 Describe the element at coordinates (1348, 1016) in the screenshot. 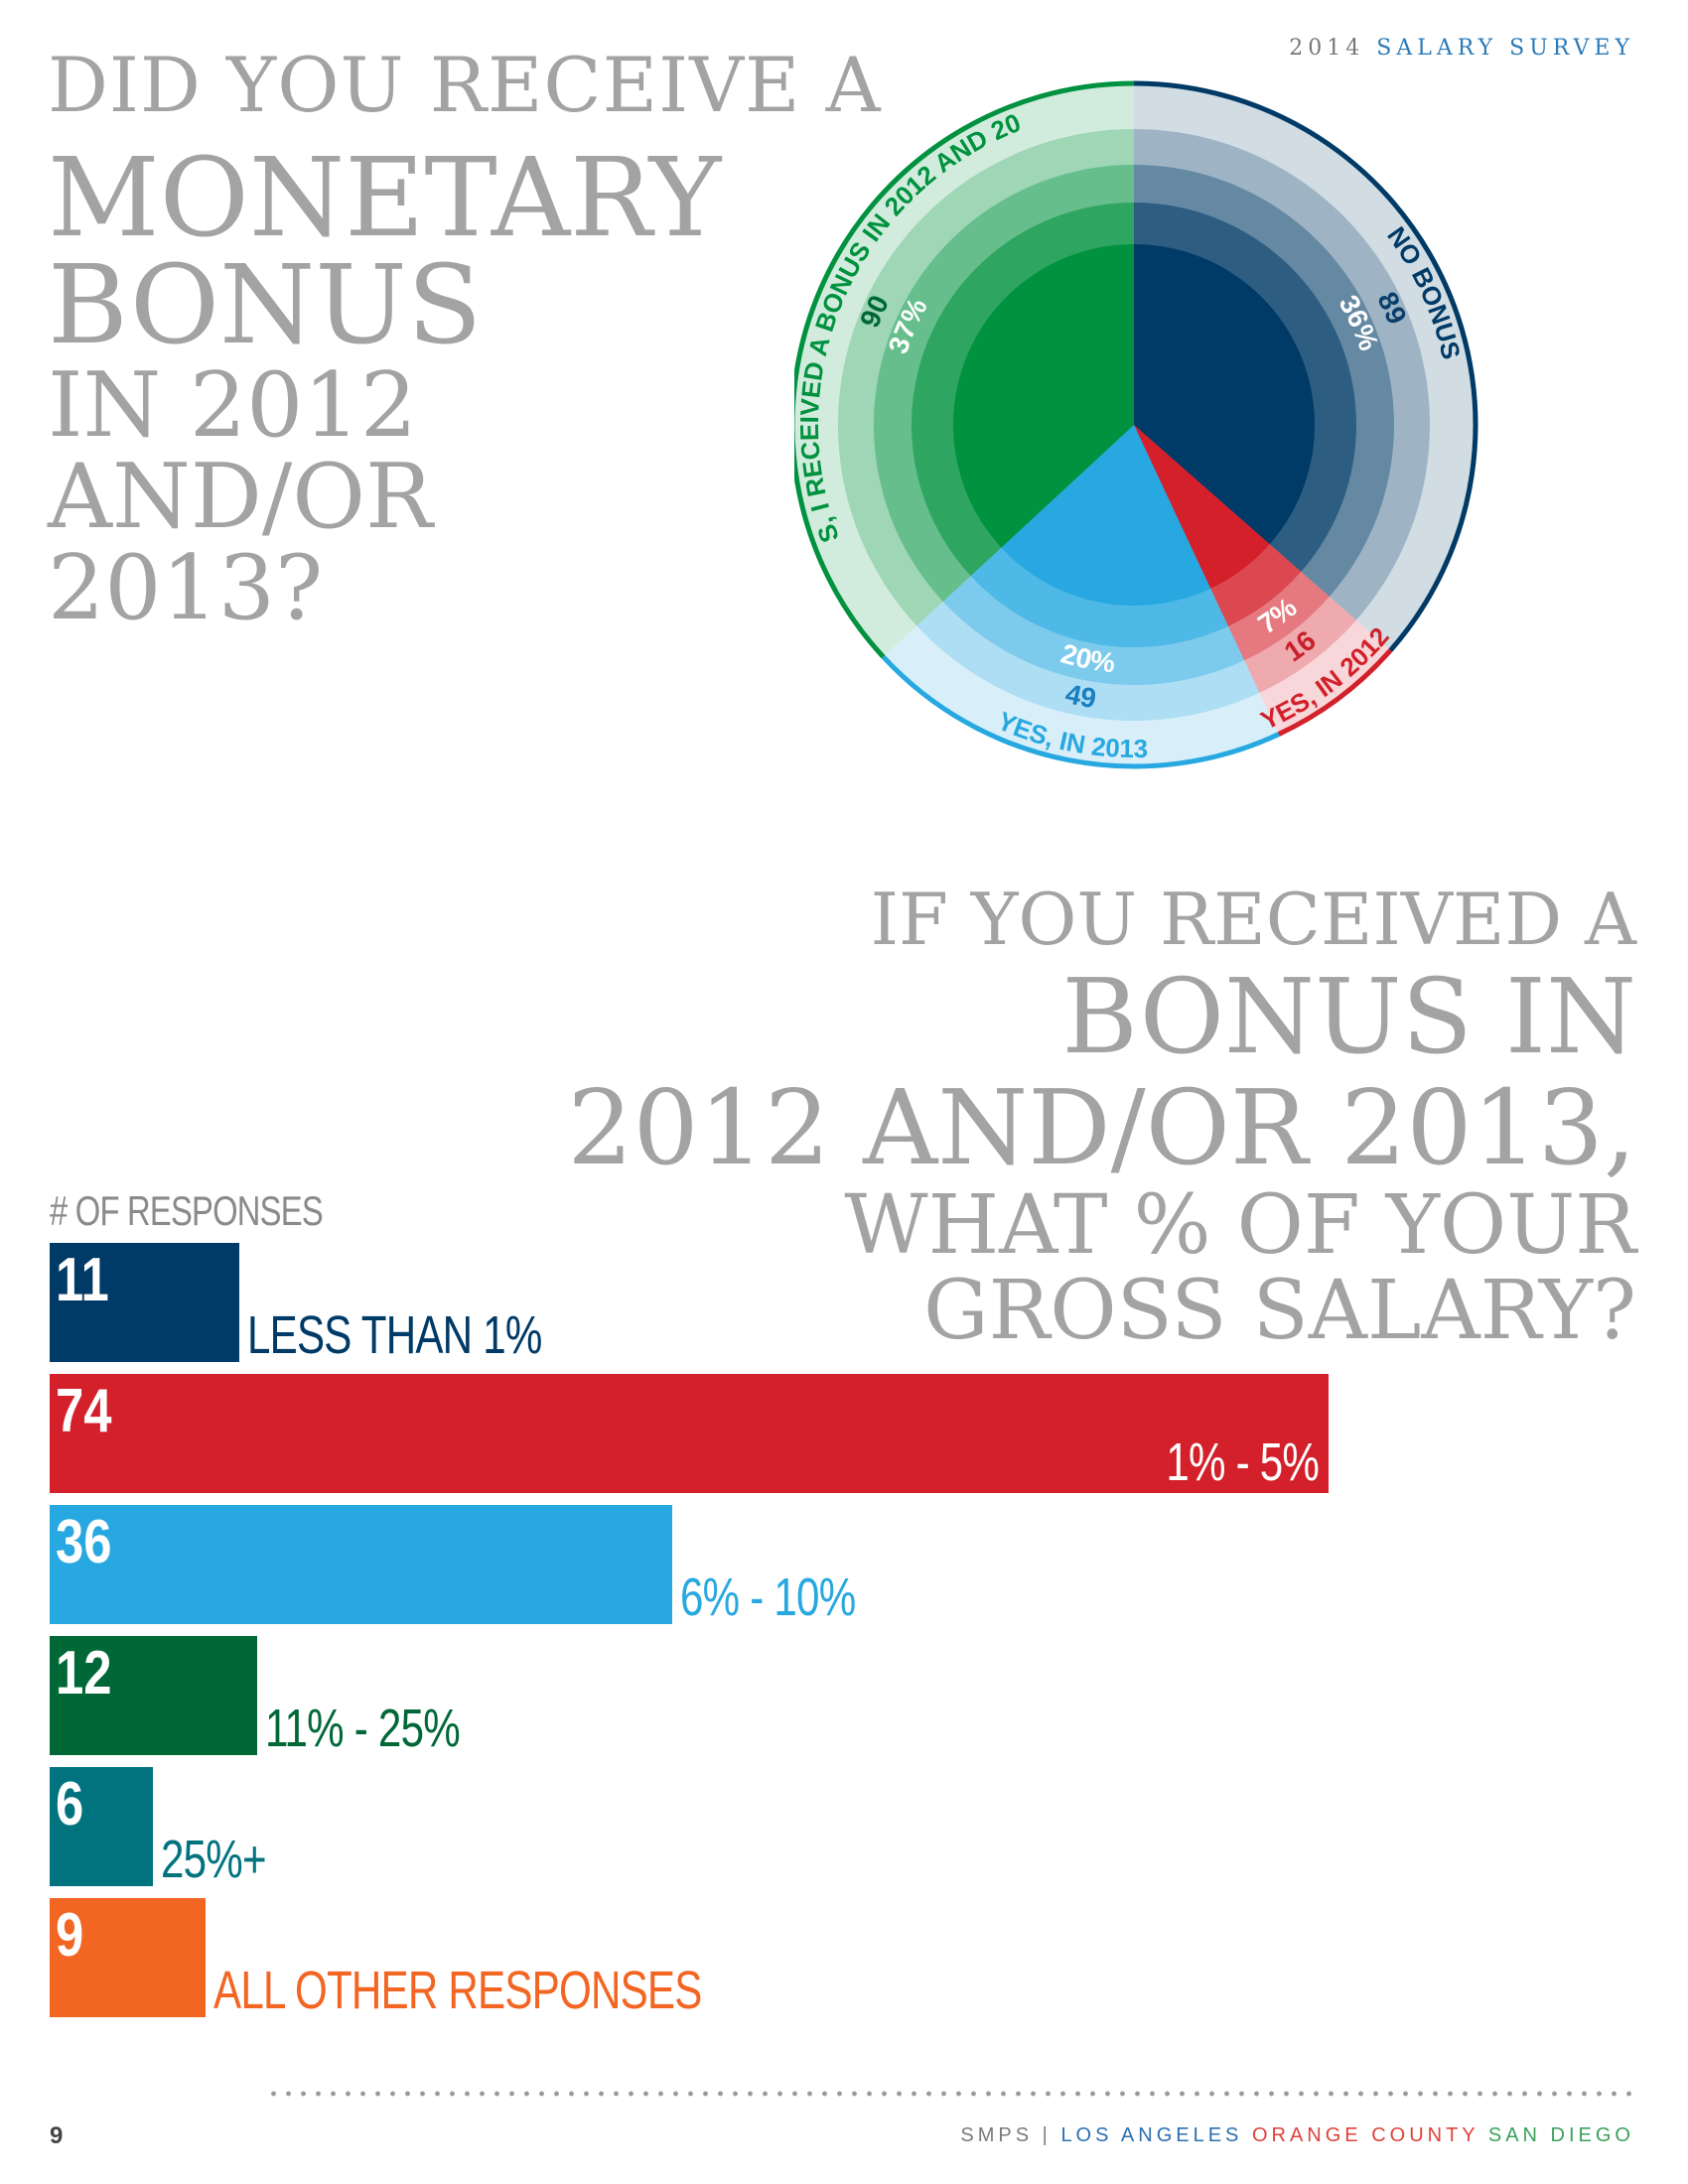

I see `question2-line: BONUS IN` at that location.